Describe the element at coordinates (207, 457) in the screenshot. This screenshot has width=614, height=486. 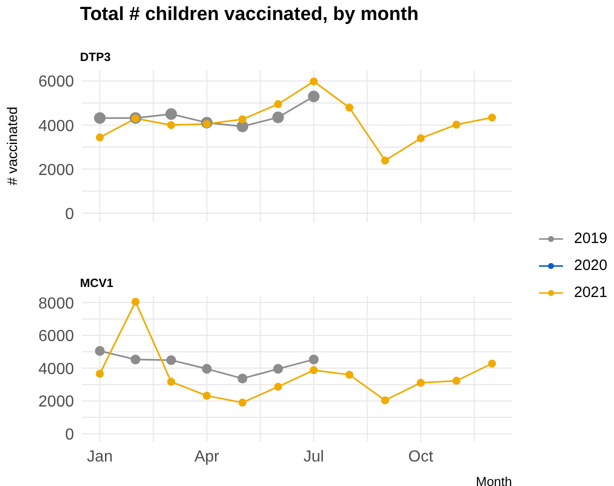
I see `x-tick-label: Apr` at that location.